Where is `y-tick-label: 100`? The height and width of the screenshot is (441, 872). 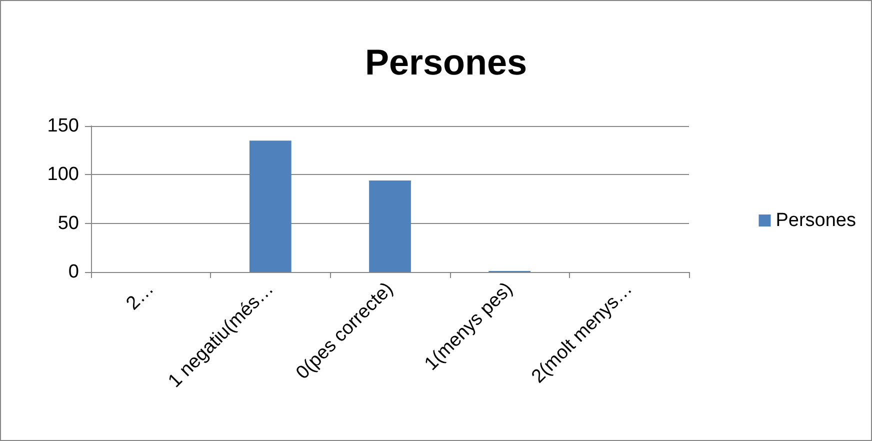 y-tick-label: 100 is located at coordinates (63, 175).